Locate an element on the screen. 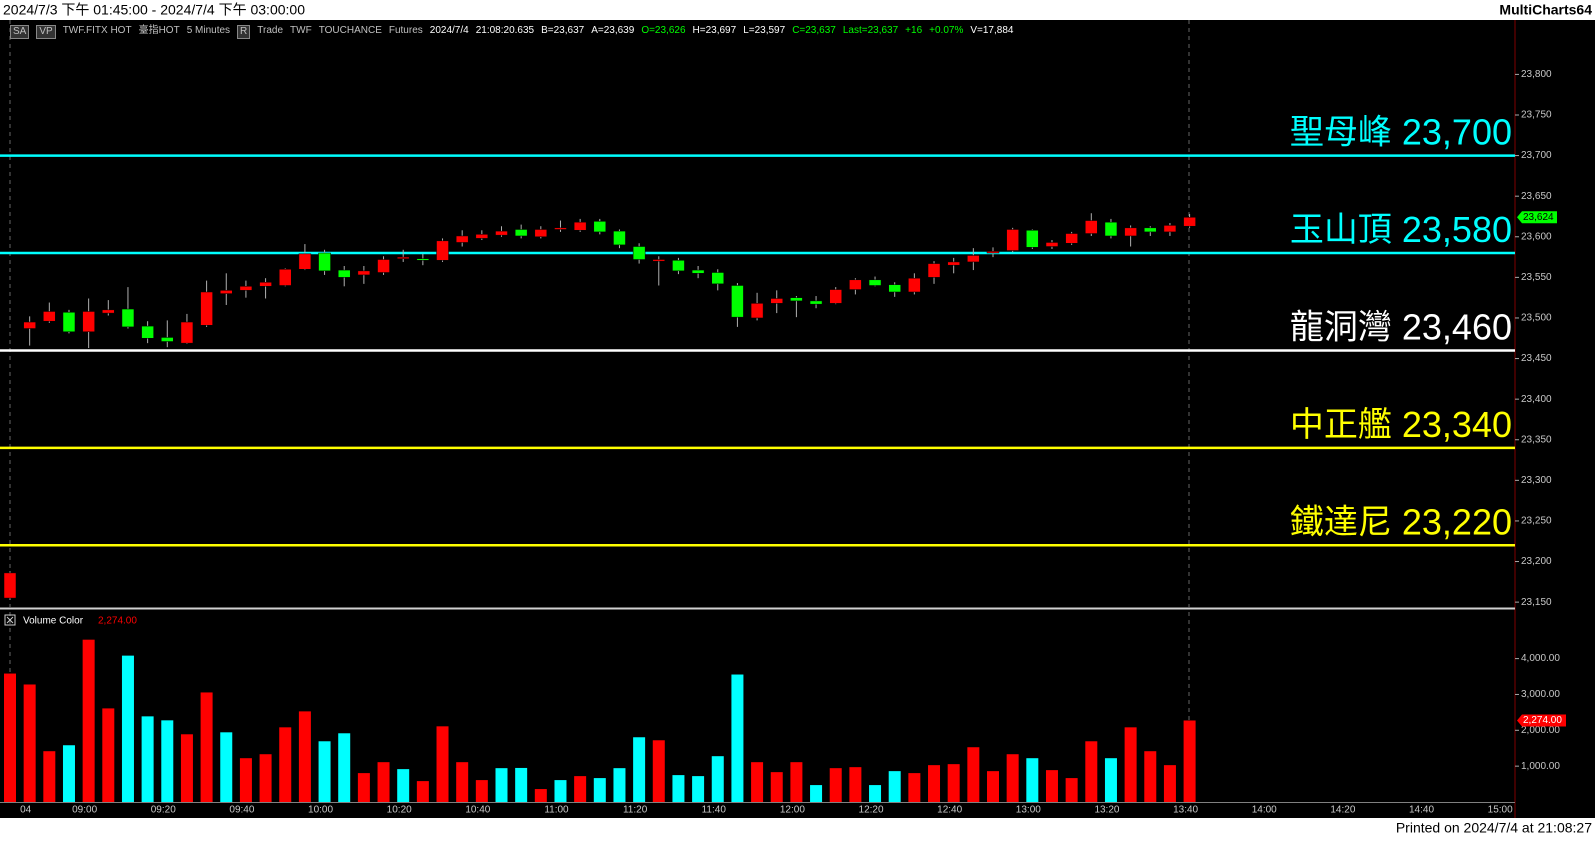 This screenshot has width=1595, height=851. toolbar-item: +0.07% is located at coordinates (946, 30).